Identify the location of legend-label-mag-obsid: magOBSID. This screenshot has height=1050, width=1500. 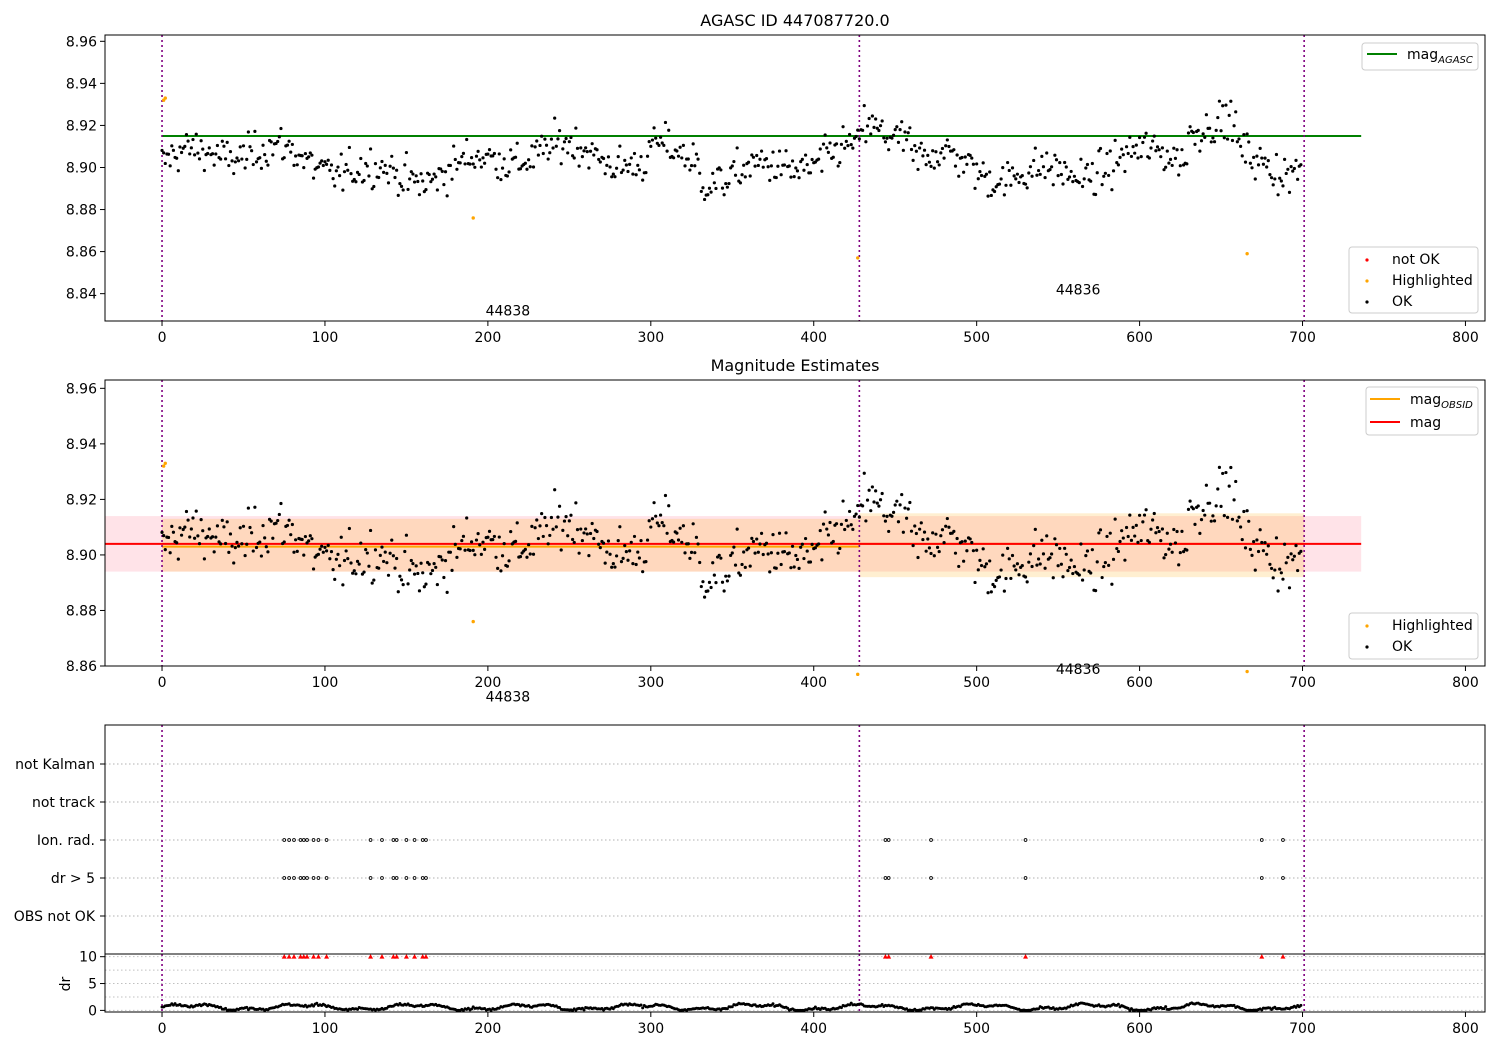
(1441, 401).